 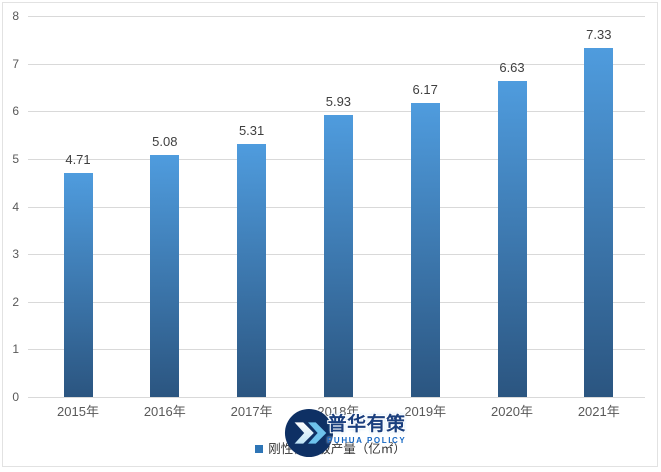 I want to click on x-axis-tick-label: 2021年, so click(x=598, y=411).